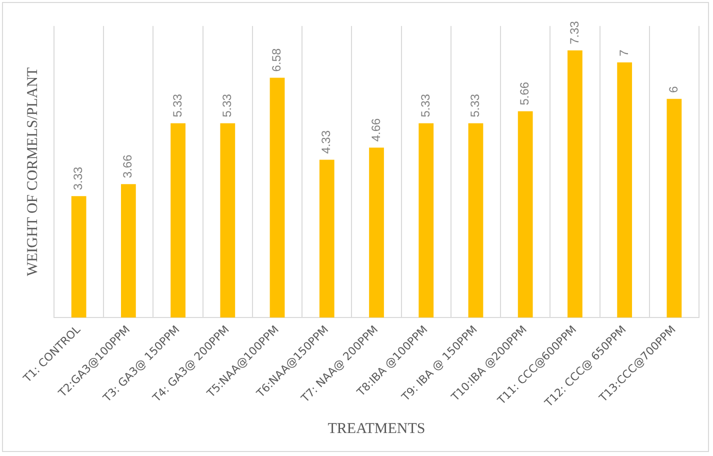 The width and height of the screenshot is (713, 456). What do you see at coordinates (326, 142) in the screenshot?
I see `data-label: 4.33` at bounding box center [326, 142].